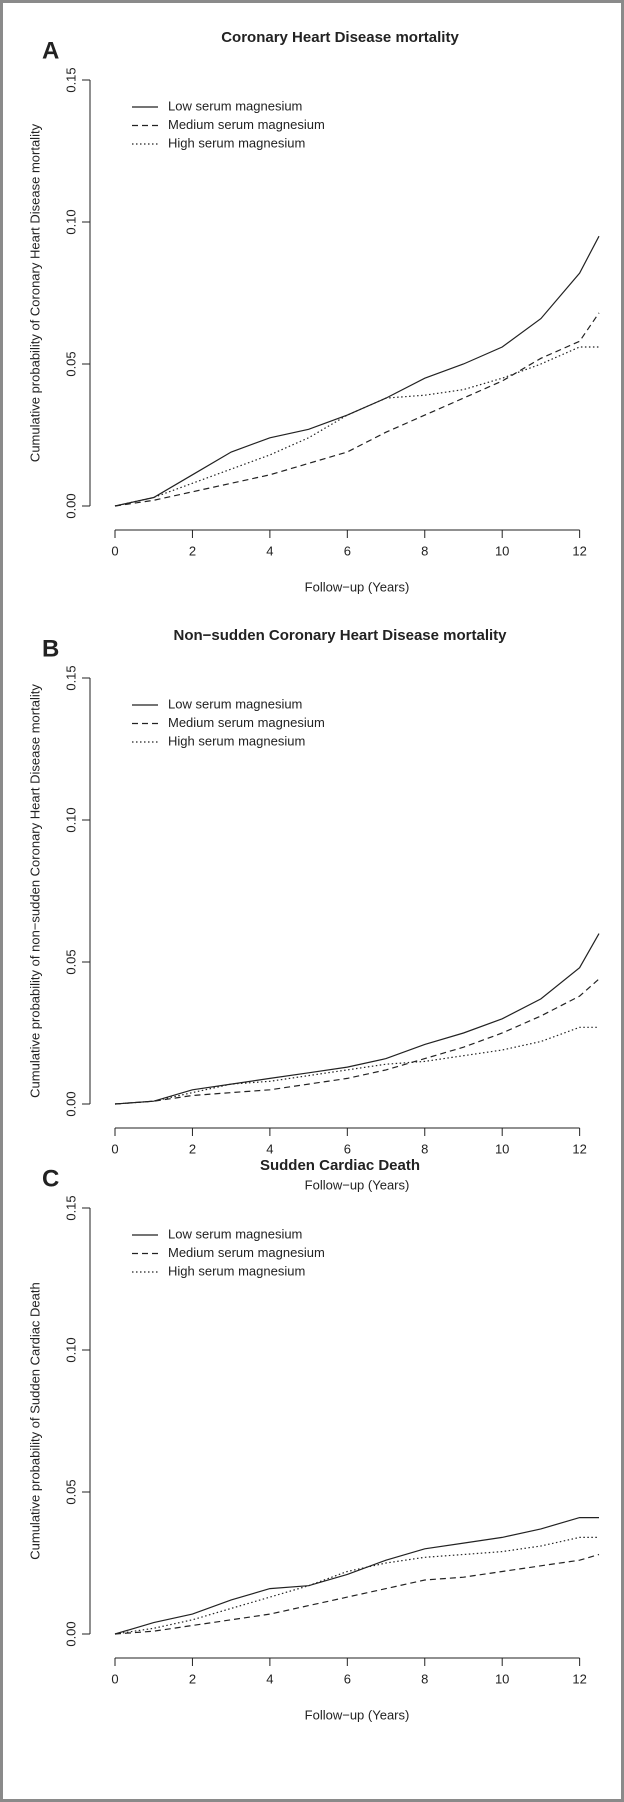 The height and width of the screenshot is (1802, 624). Describe the element at coordinates (340, 37) in the screenshot. I see `chart-title: Coronary Heart Disease mortality` at that location.